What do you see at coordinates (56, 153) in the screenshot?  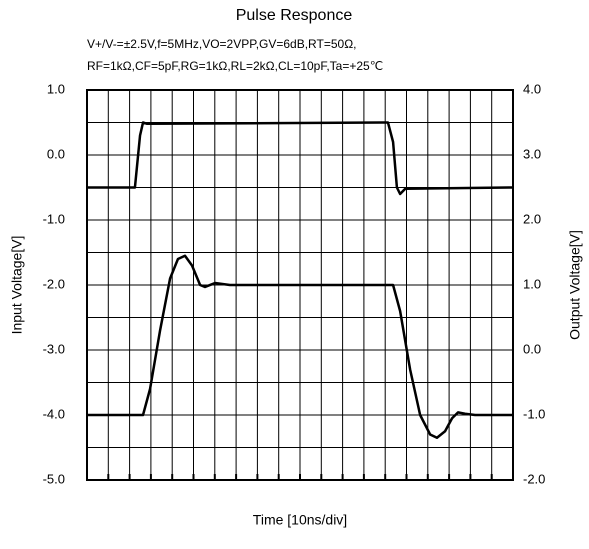 I see `y-tick-label: 0.0` at bounding box center [56, 153].